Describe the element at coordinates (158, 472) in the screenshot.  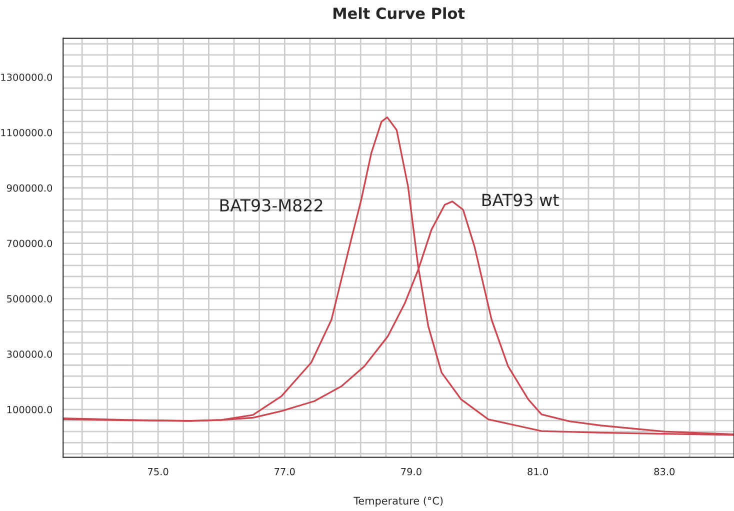
I see `x-tick-label: 75.0` at that location.